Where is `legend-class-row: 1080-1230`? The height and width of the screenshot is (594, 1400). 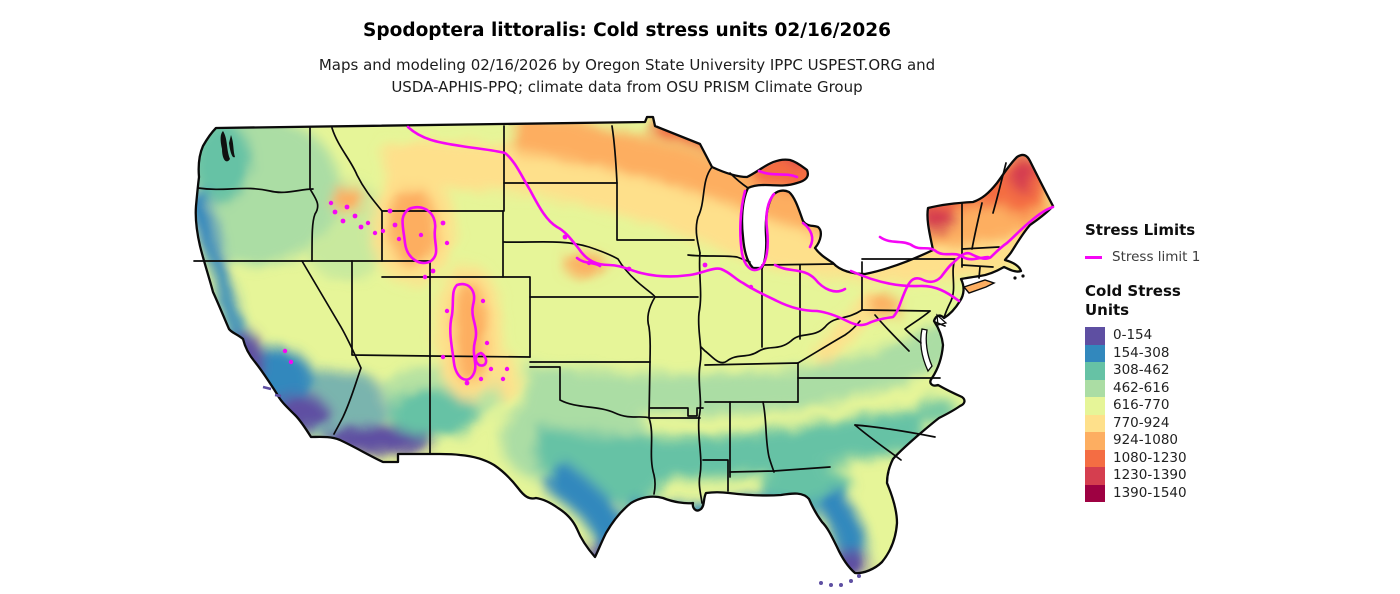
legend-class-row: 1080-1230 is located at coordinates (1210, 458).